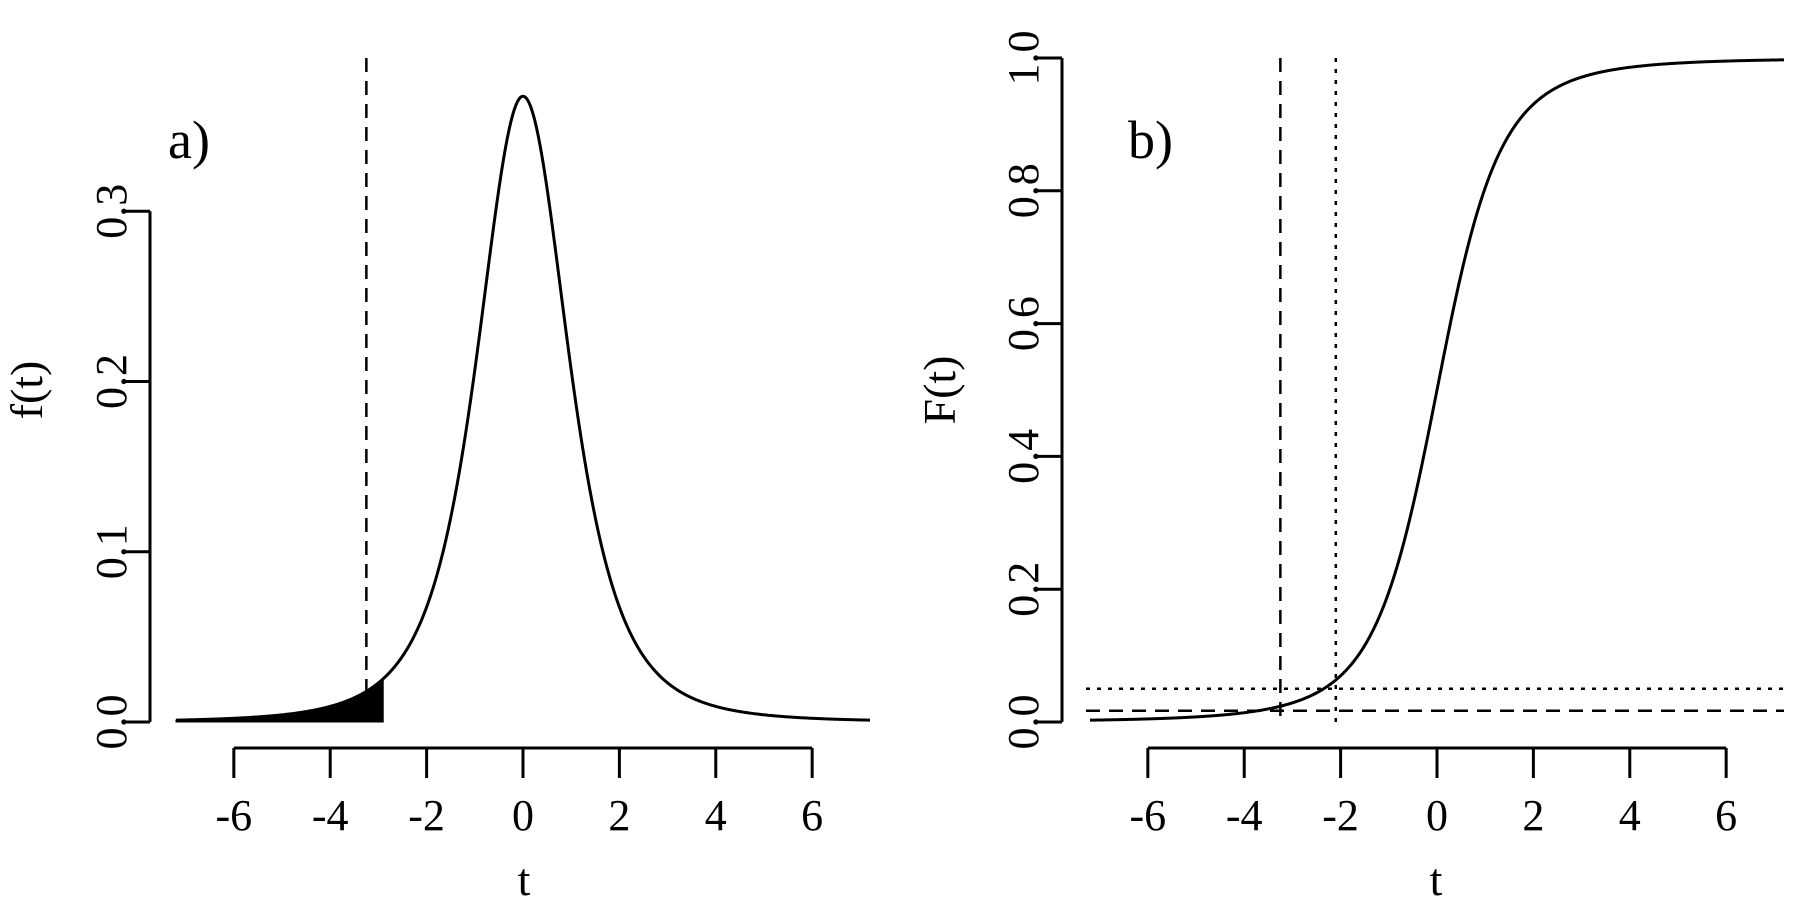  What do you see at coordinates (111, 211) in the screenshot?
I see `panel-a-y-tick-label: 0.3` at bounding box center [111, 211].